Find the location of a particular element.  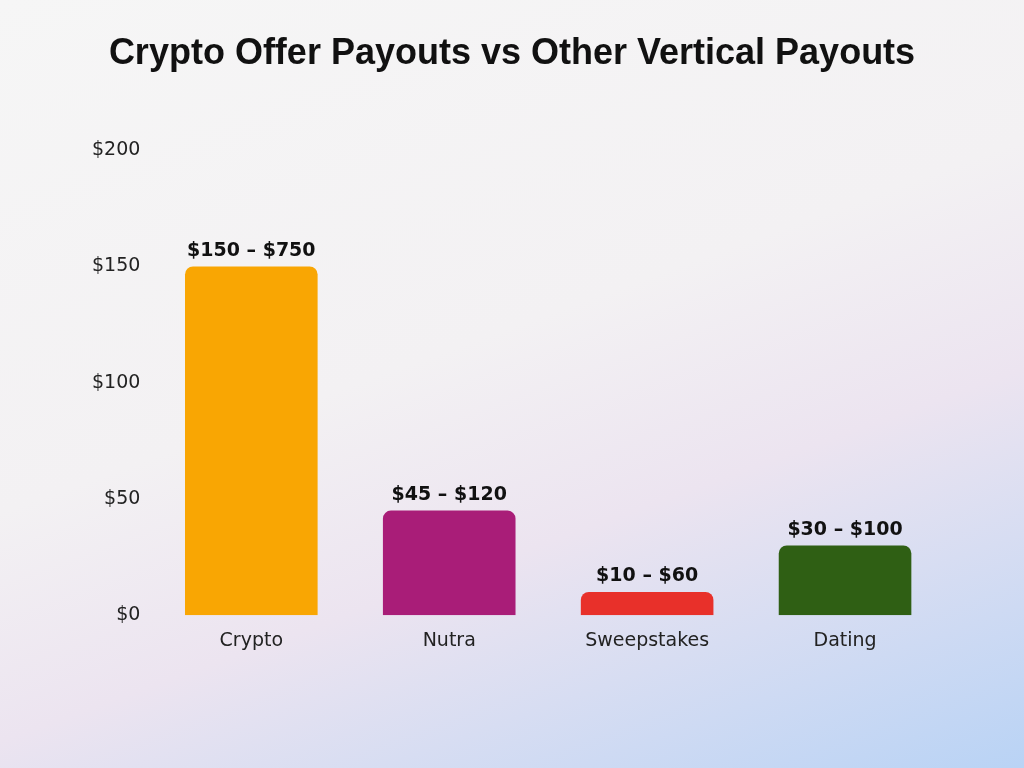

y-tick-label: $0 is located at coordinates (128, 613).